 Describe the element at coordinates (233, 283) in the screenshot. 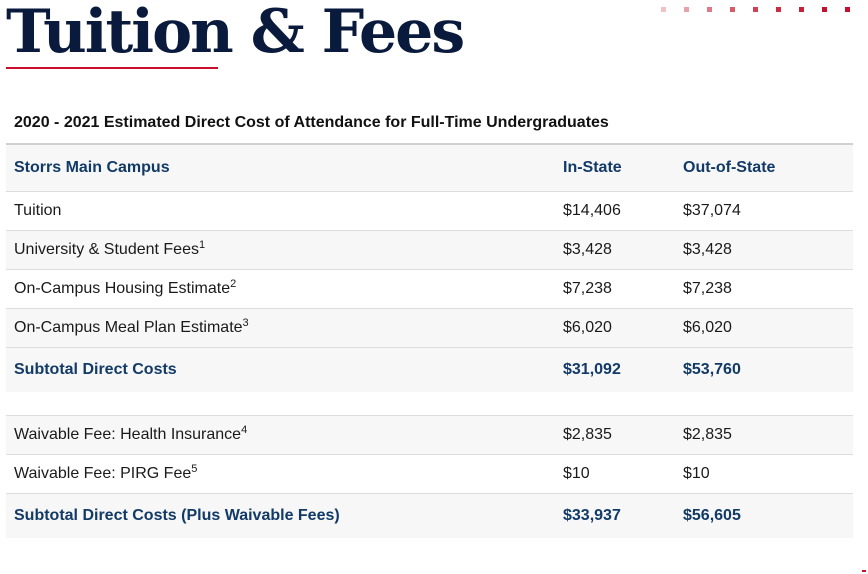

I see `footnote-marker: 2` at that location.